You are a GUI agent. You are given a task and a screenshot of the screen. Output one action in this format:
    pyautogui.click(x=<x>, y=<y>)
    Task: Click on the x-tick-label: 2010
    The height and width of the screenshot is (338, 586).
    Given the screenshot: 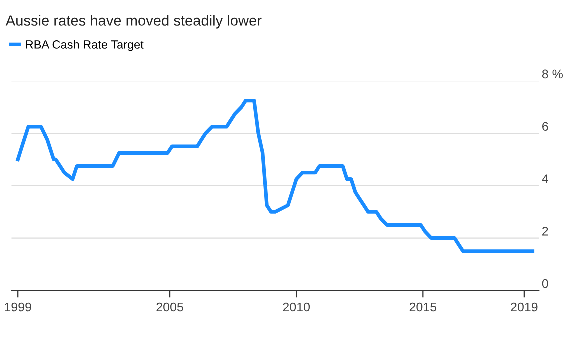 What is the action you would take?
    pyautogui.click(x=296, y=307)
    